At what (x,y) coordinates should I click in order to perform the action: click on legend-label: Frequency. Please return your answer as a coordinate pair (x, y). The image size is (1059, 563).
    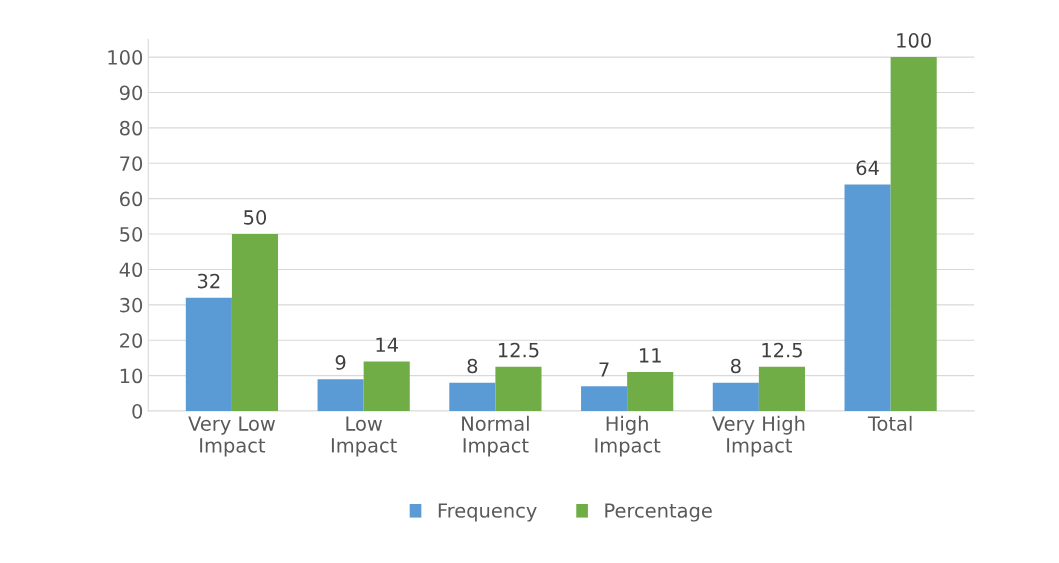
    Looking at the image, I should click on (487, 512).